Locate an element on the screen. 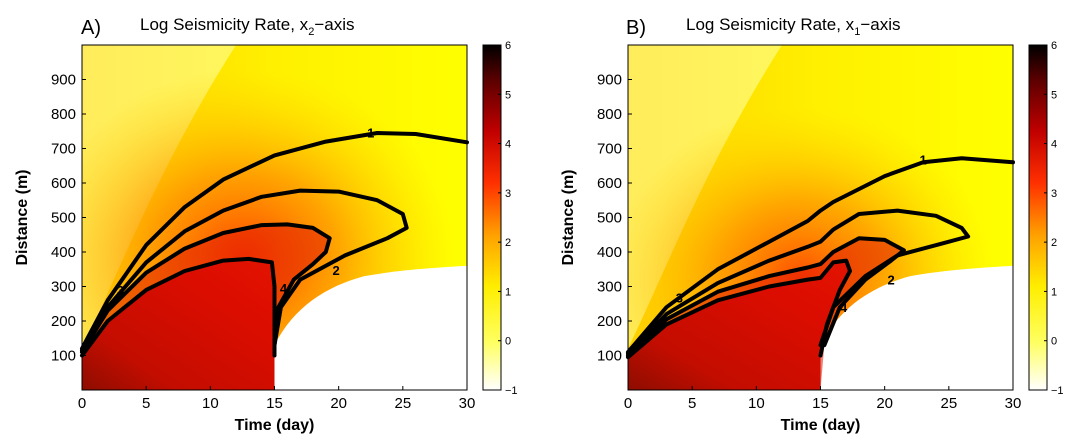 The width and height of the screenshot is (1076, 444). chart-title: Log Seismicity Rate, x2−axis is located at coordinates (247, 26).